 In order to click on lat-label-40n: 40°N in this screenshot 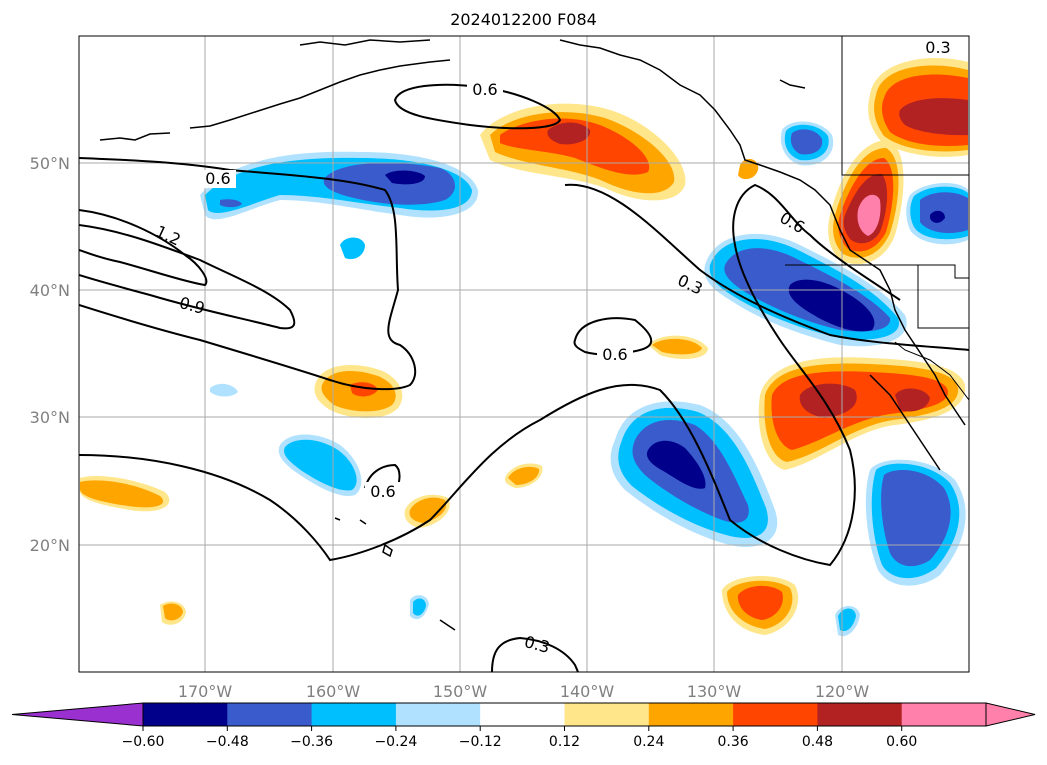, I will do `click(50, 290)`.